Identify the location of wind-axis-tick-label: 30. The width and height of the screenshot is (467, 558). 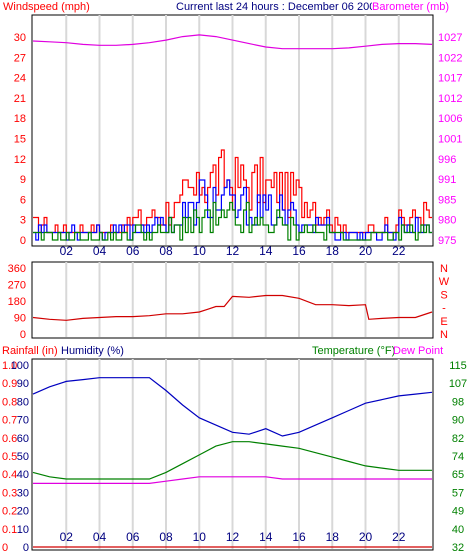
(20, 38).